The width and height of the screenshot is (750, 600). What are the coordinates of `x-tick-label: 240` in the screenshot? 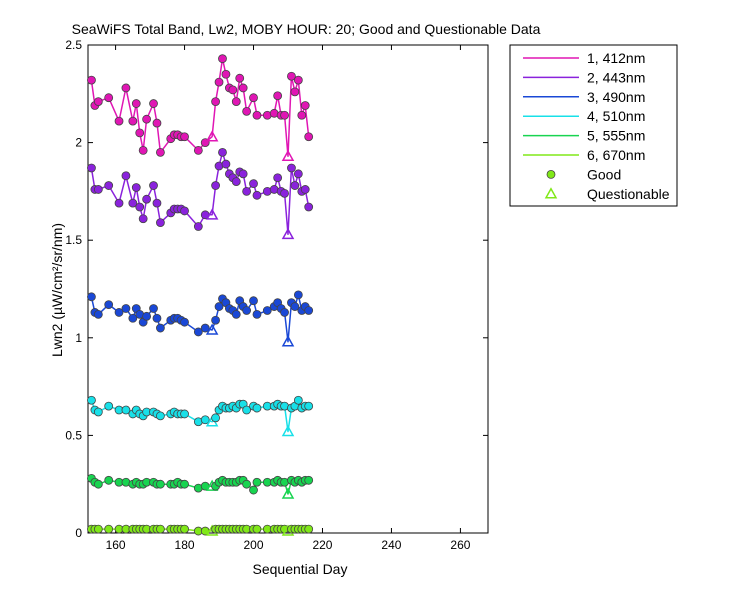 It's located at (391, 545).